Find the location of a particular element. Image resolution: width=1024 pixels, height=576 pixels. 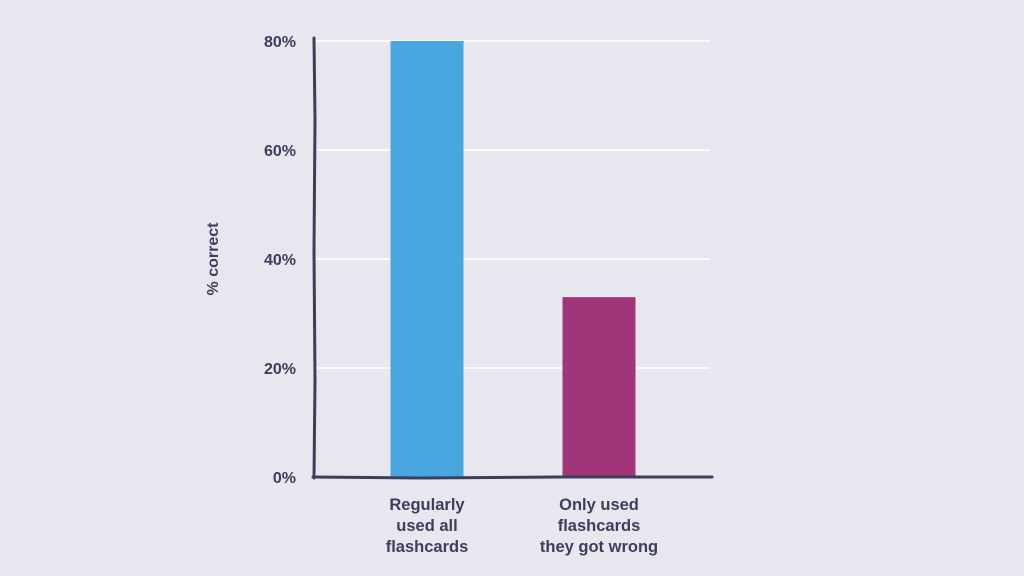

x-category-label-line: Only used is located at coordinates (599, 505).